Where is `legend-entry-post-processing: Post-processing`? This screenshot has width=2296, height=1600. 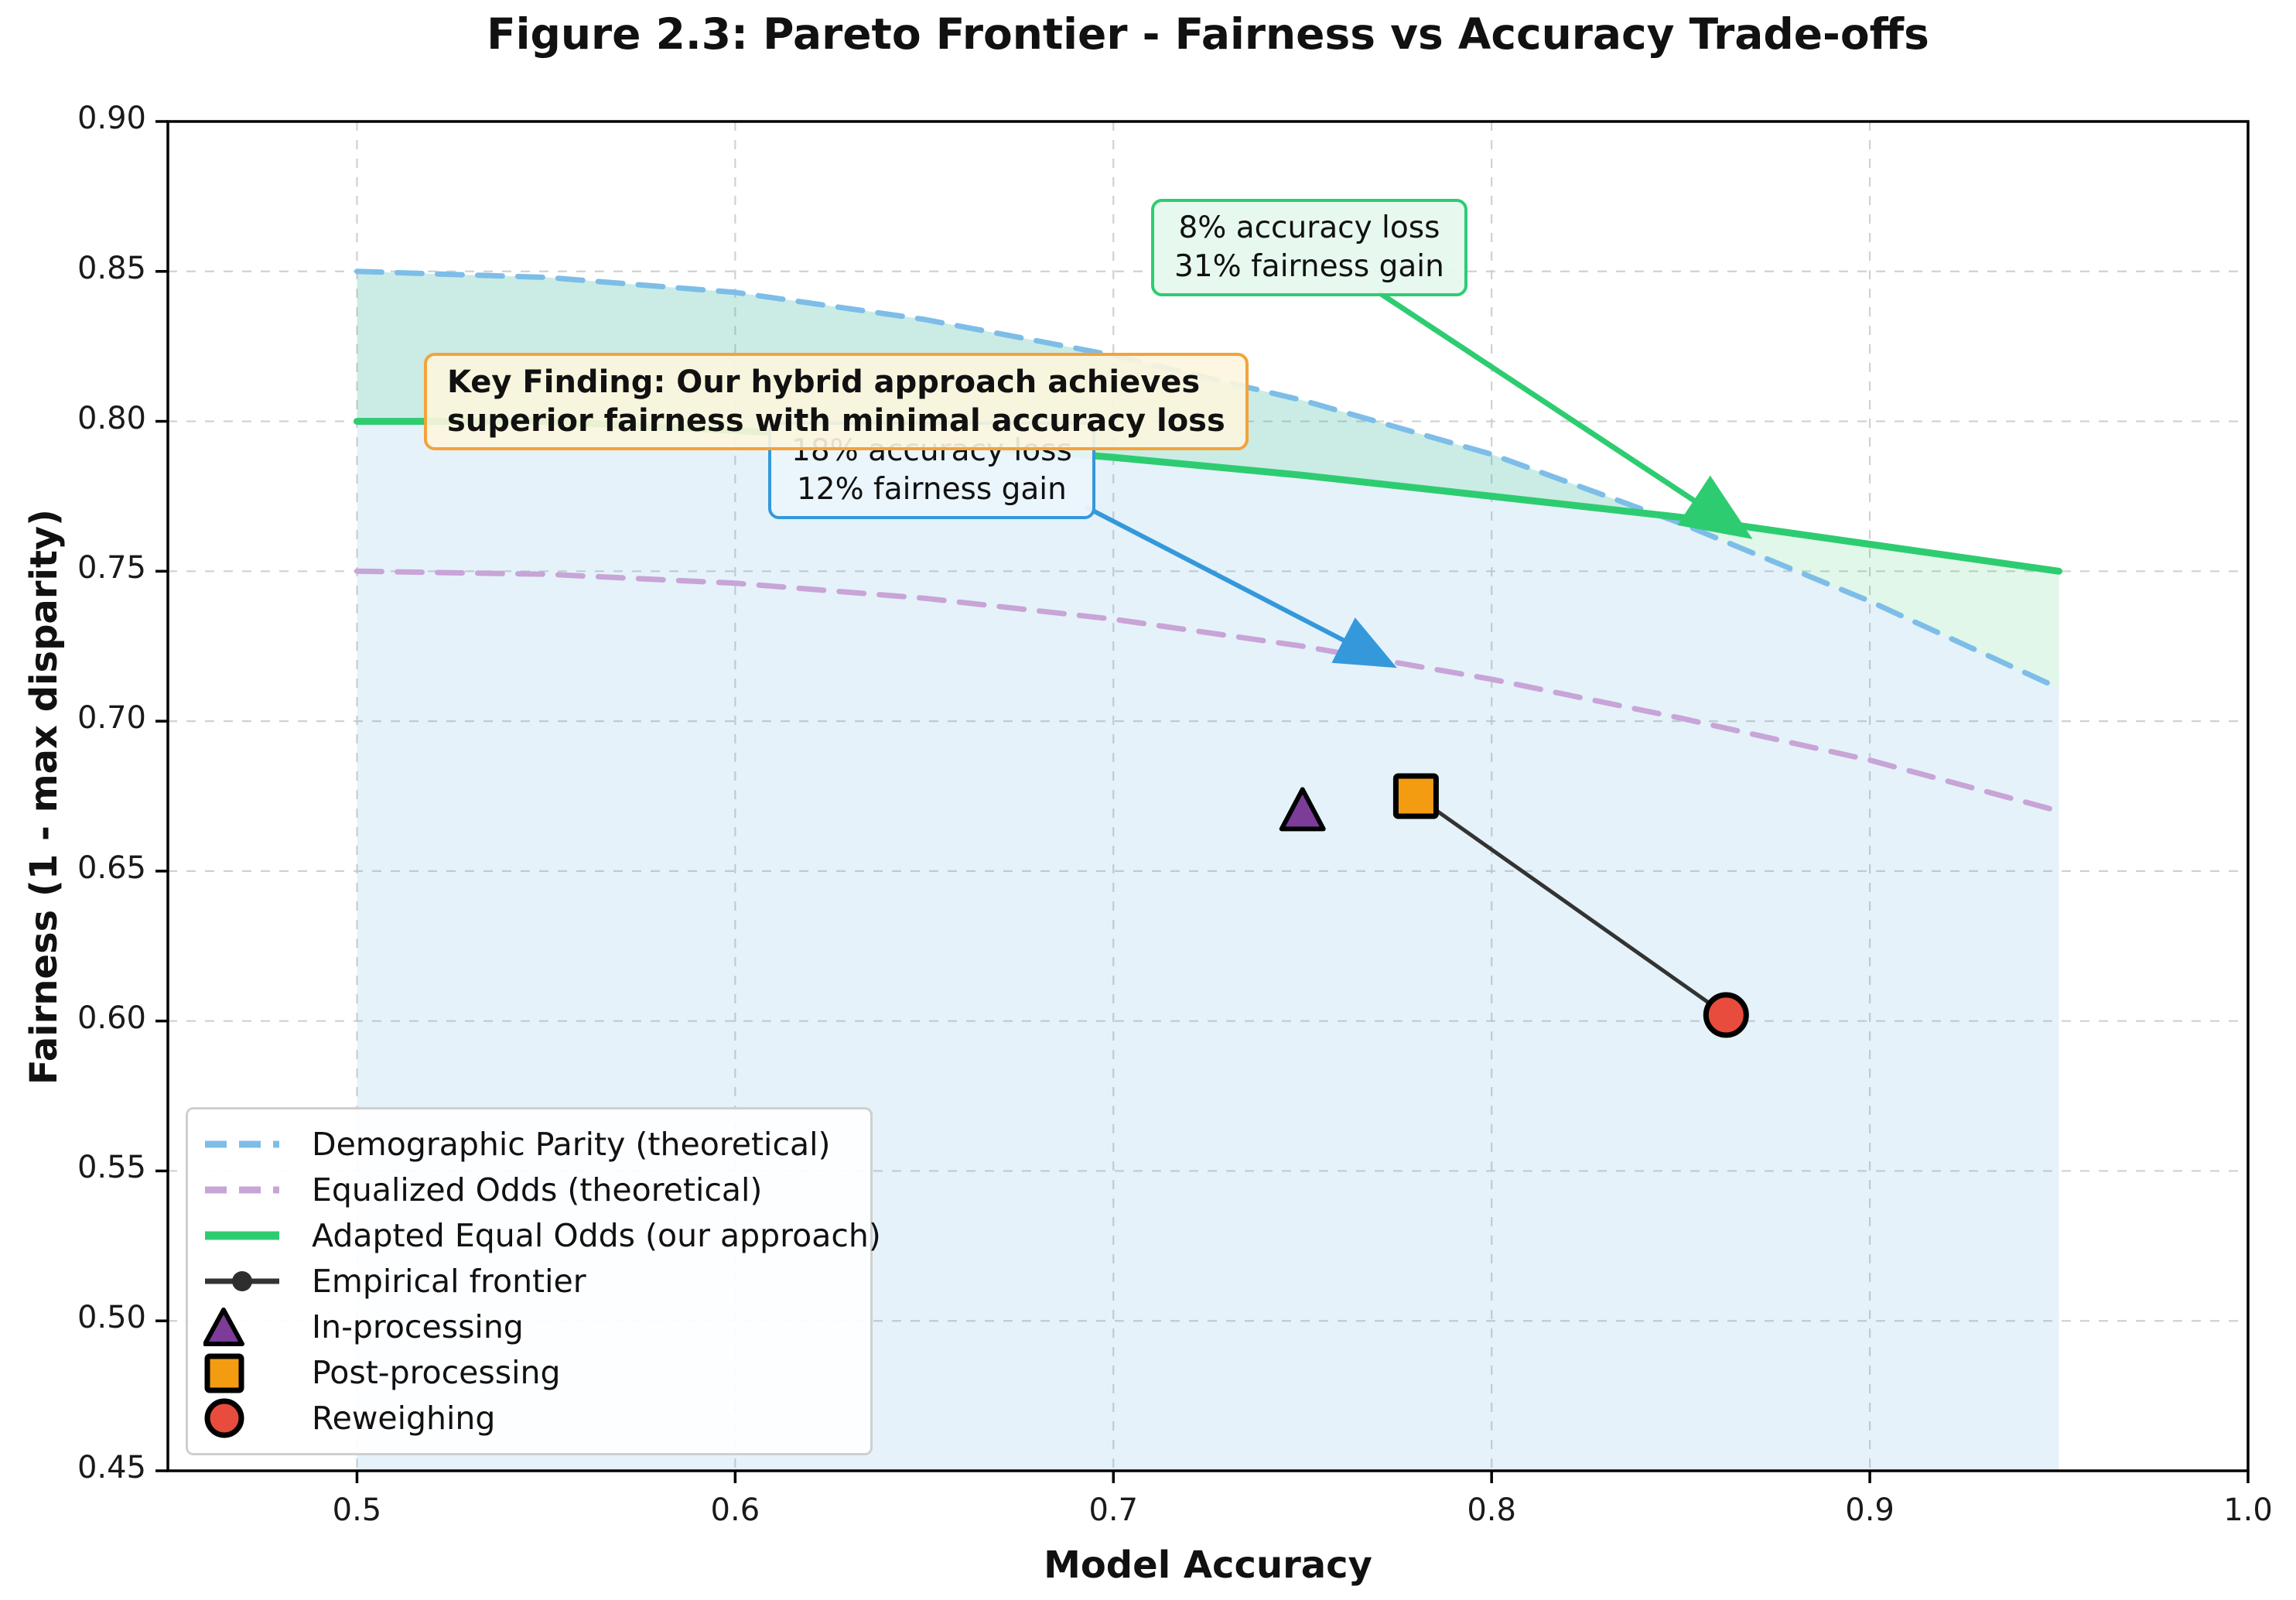 legend-entry-post-processing: Post-processing is located at coordinates (529, 1373).